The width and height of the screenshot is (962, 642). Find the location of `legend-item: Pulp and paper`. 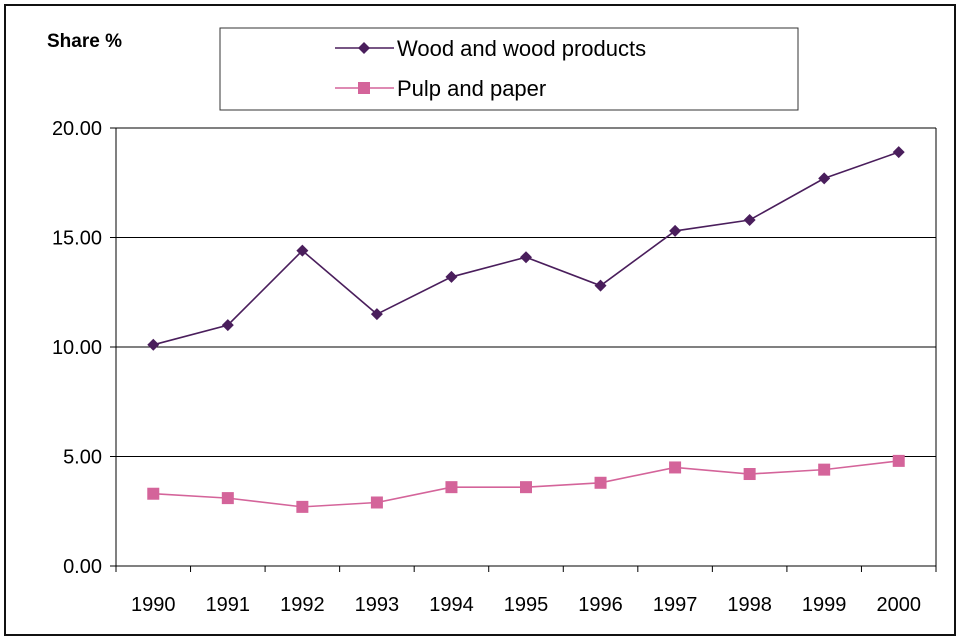

legend-item: Pulp and paper is located at coordinates (440, 88).